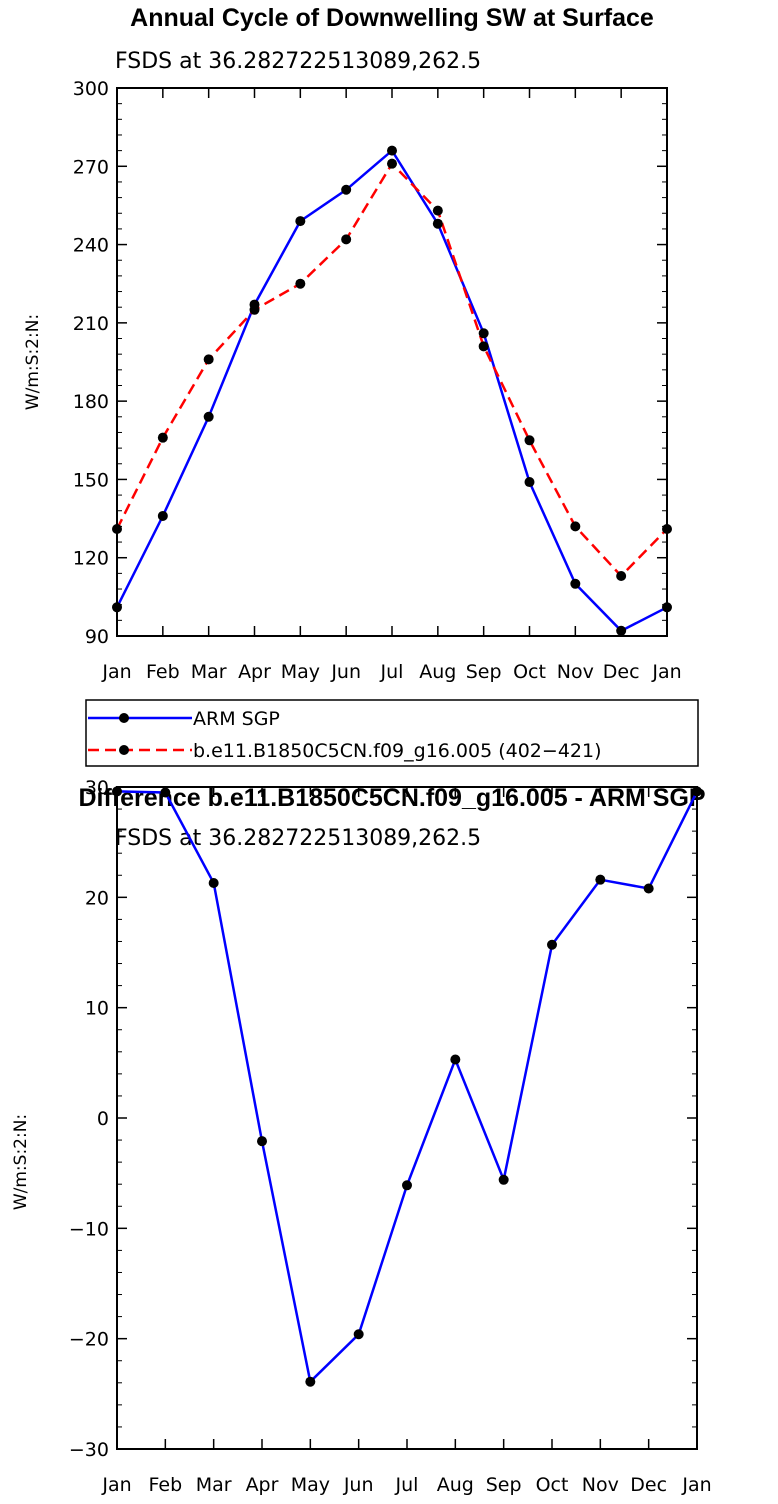  Describe the element at coordinates (437, 672) in the screenshot. I see `chart1-xtick-label: Aug` at that location.